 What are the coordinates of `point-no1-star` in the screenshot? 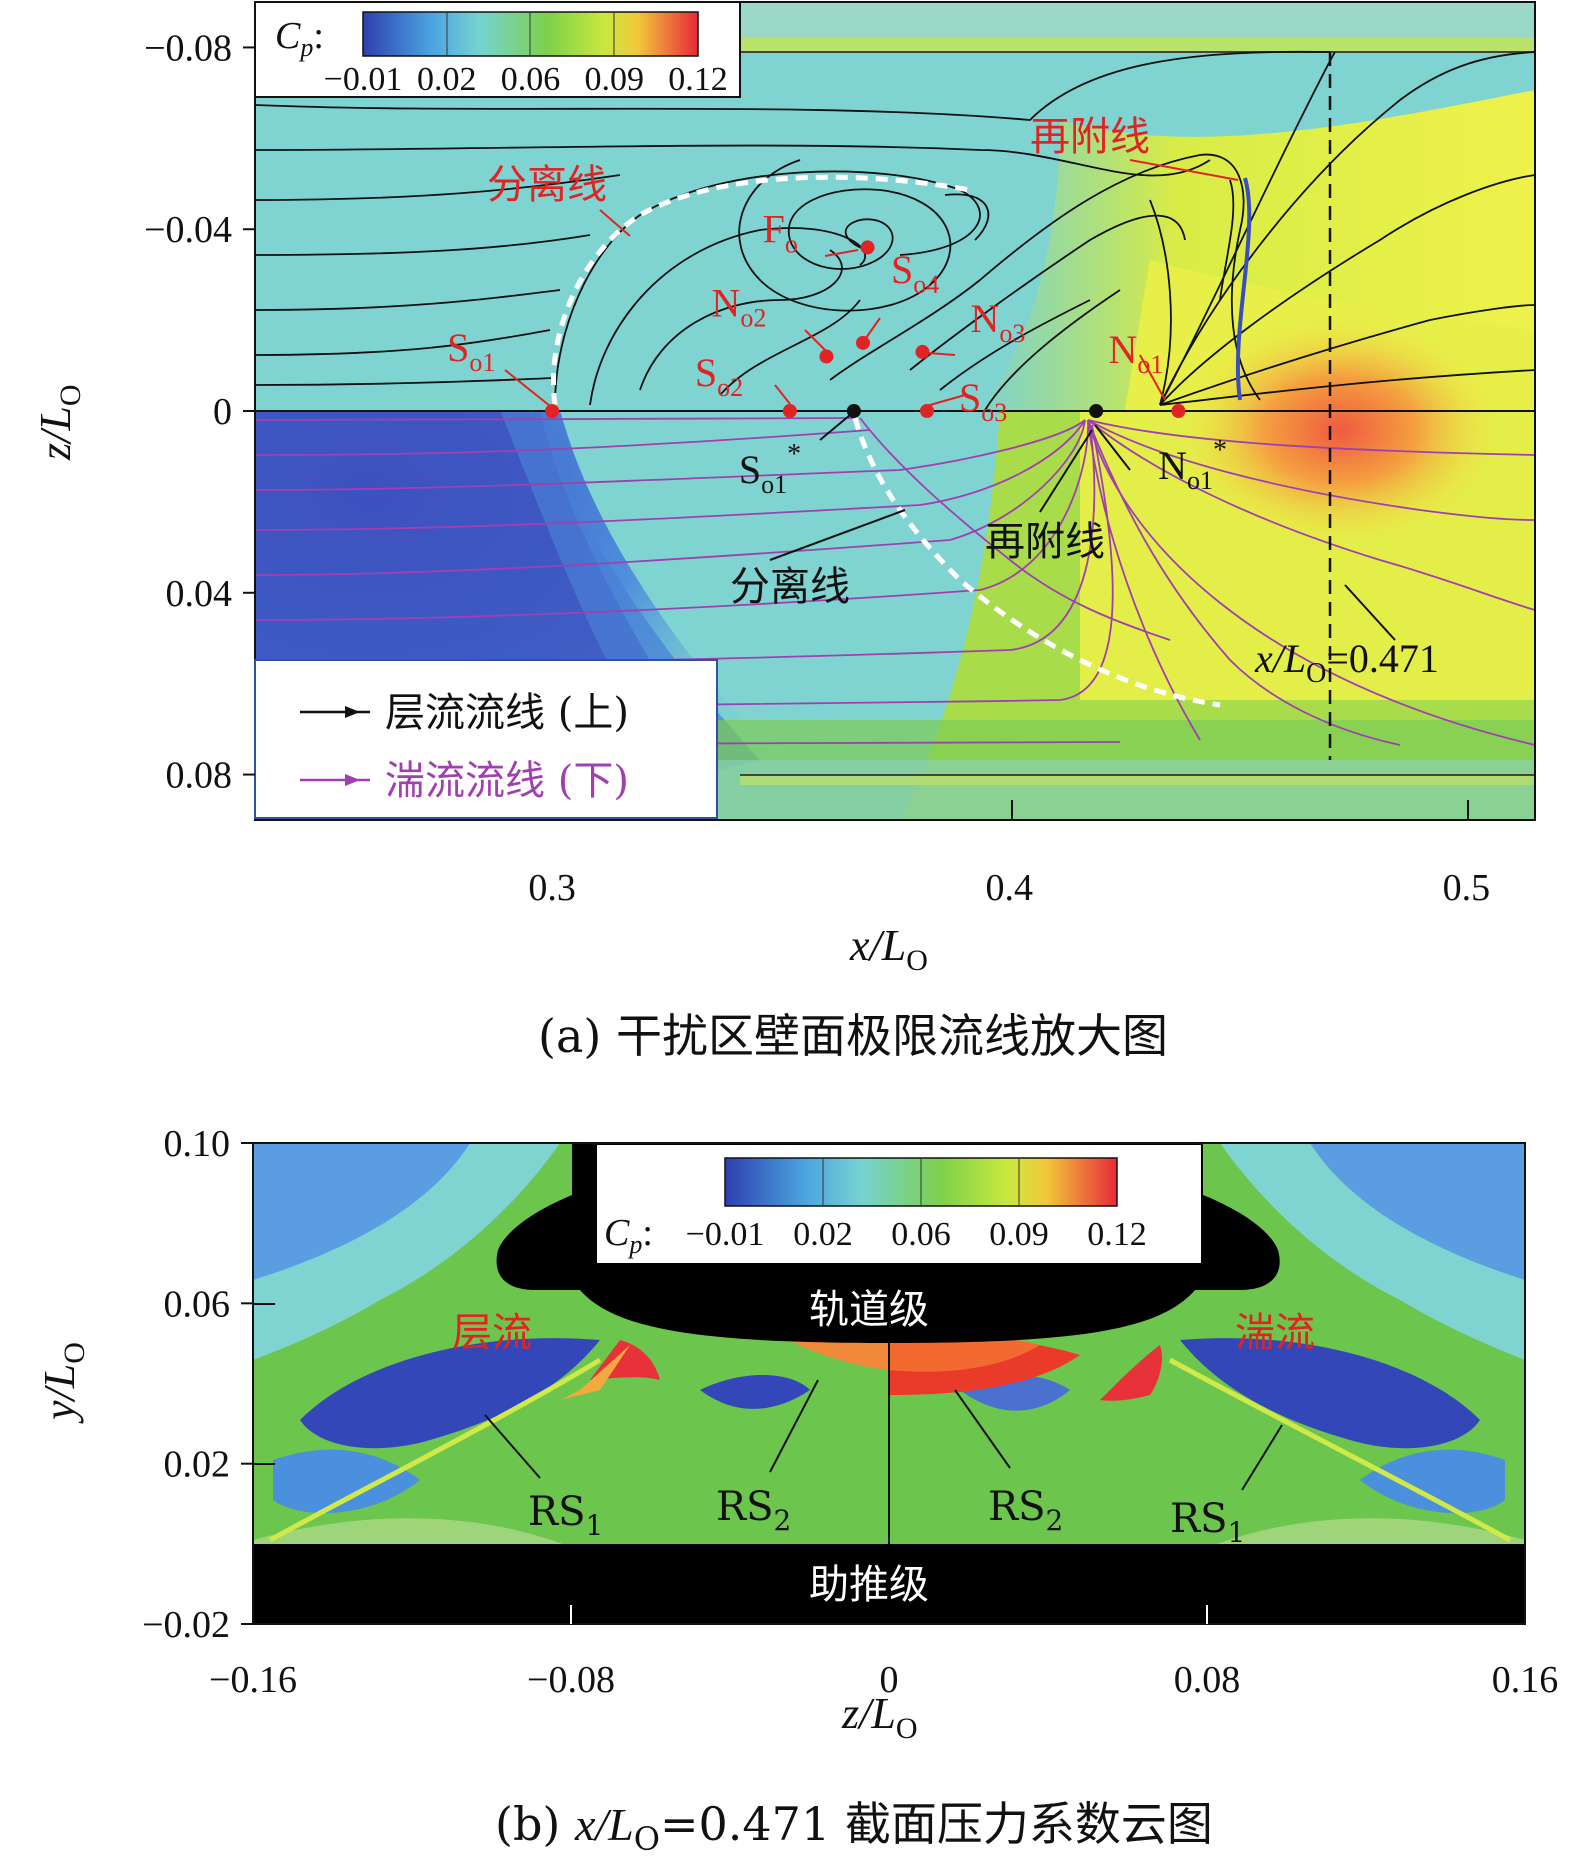 It's located at (1096, 411).